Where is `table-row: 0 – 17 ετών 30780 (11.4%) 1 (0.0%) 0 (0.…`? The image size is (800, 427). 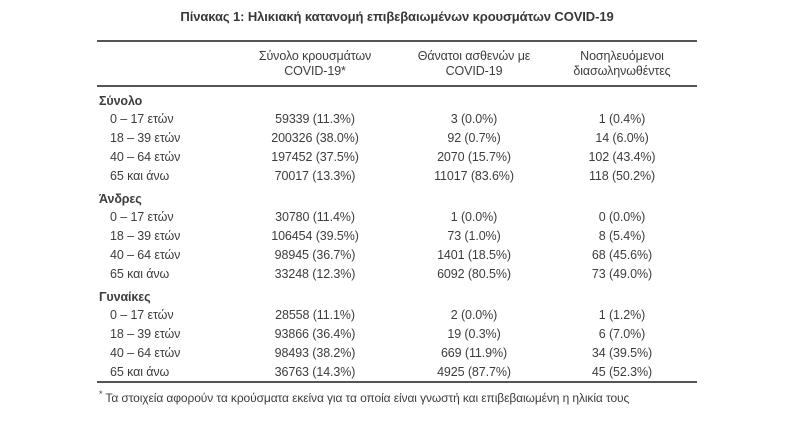 table-row: 0 – 17 ετών 30780 (11.4%) 1 (0.0%) 0 (0.… is located at coordinates (397, 216).